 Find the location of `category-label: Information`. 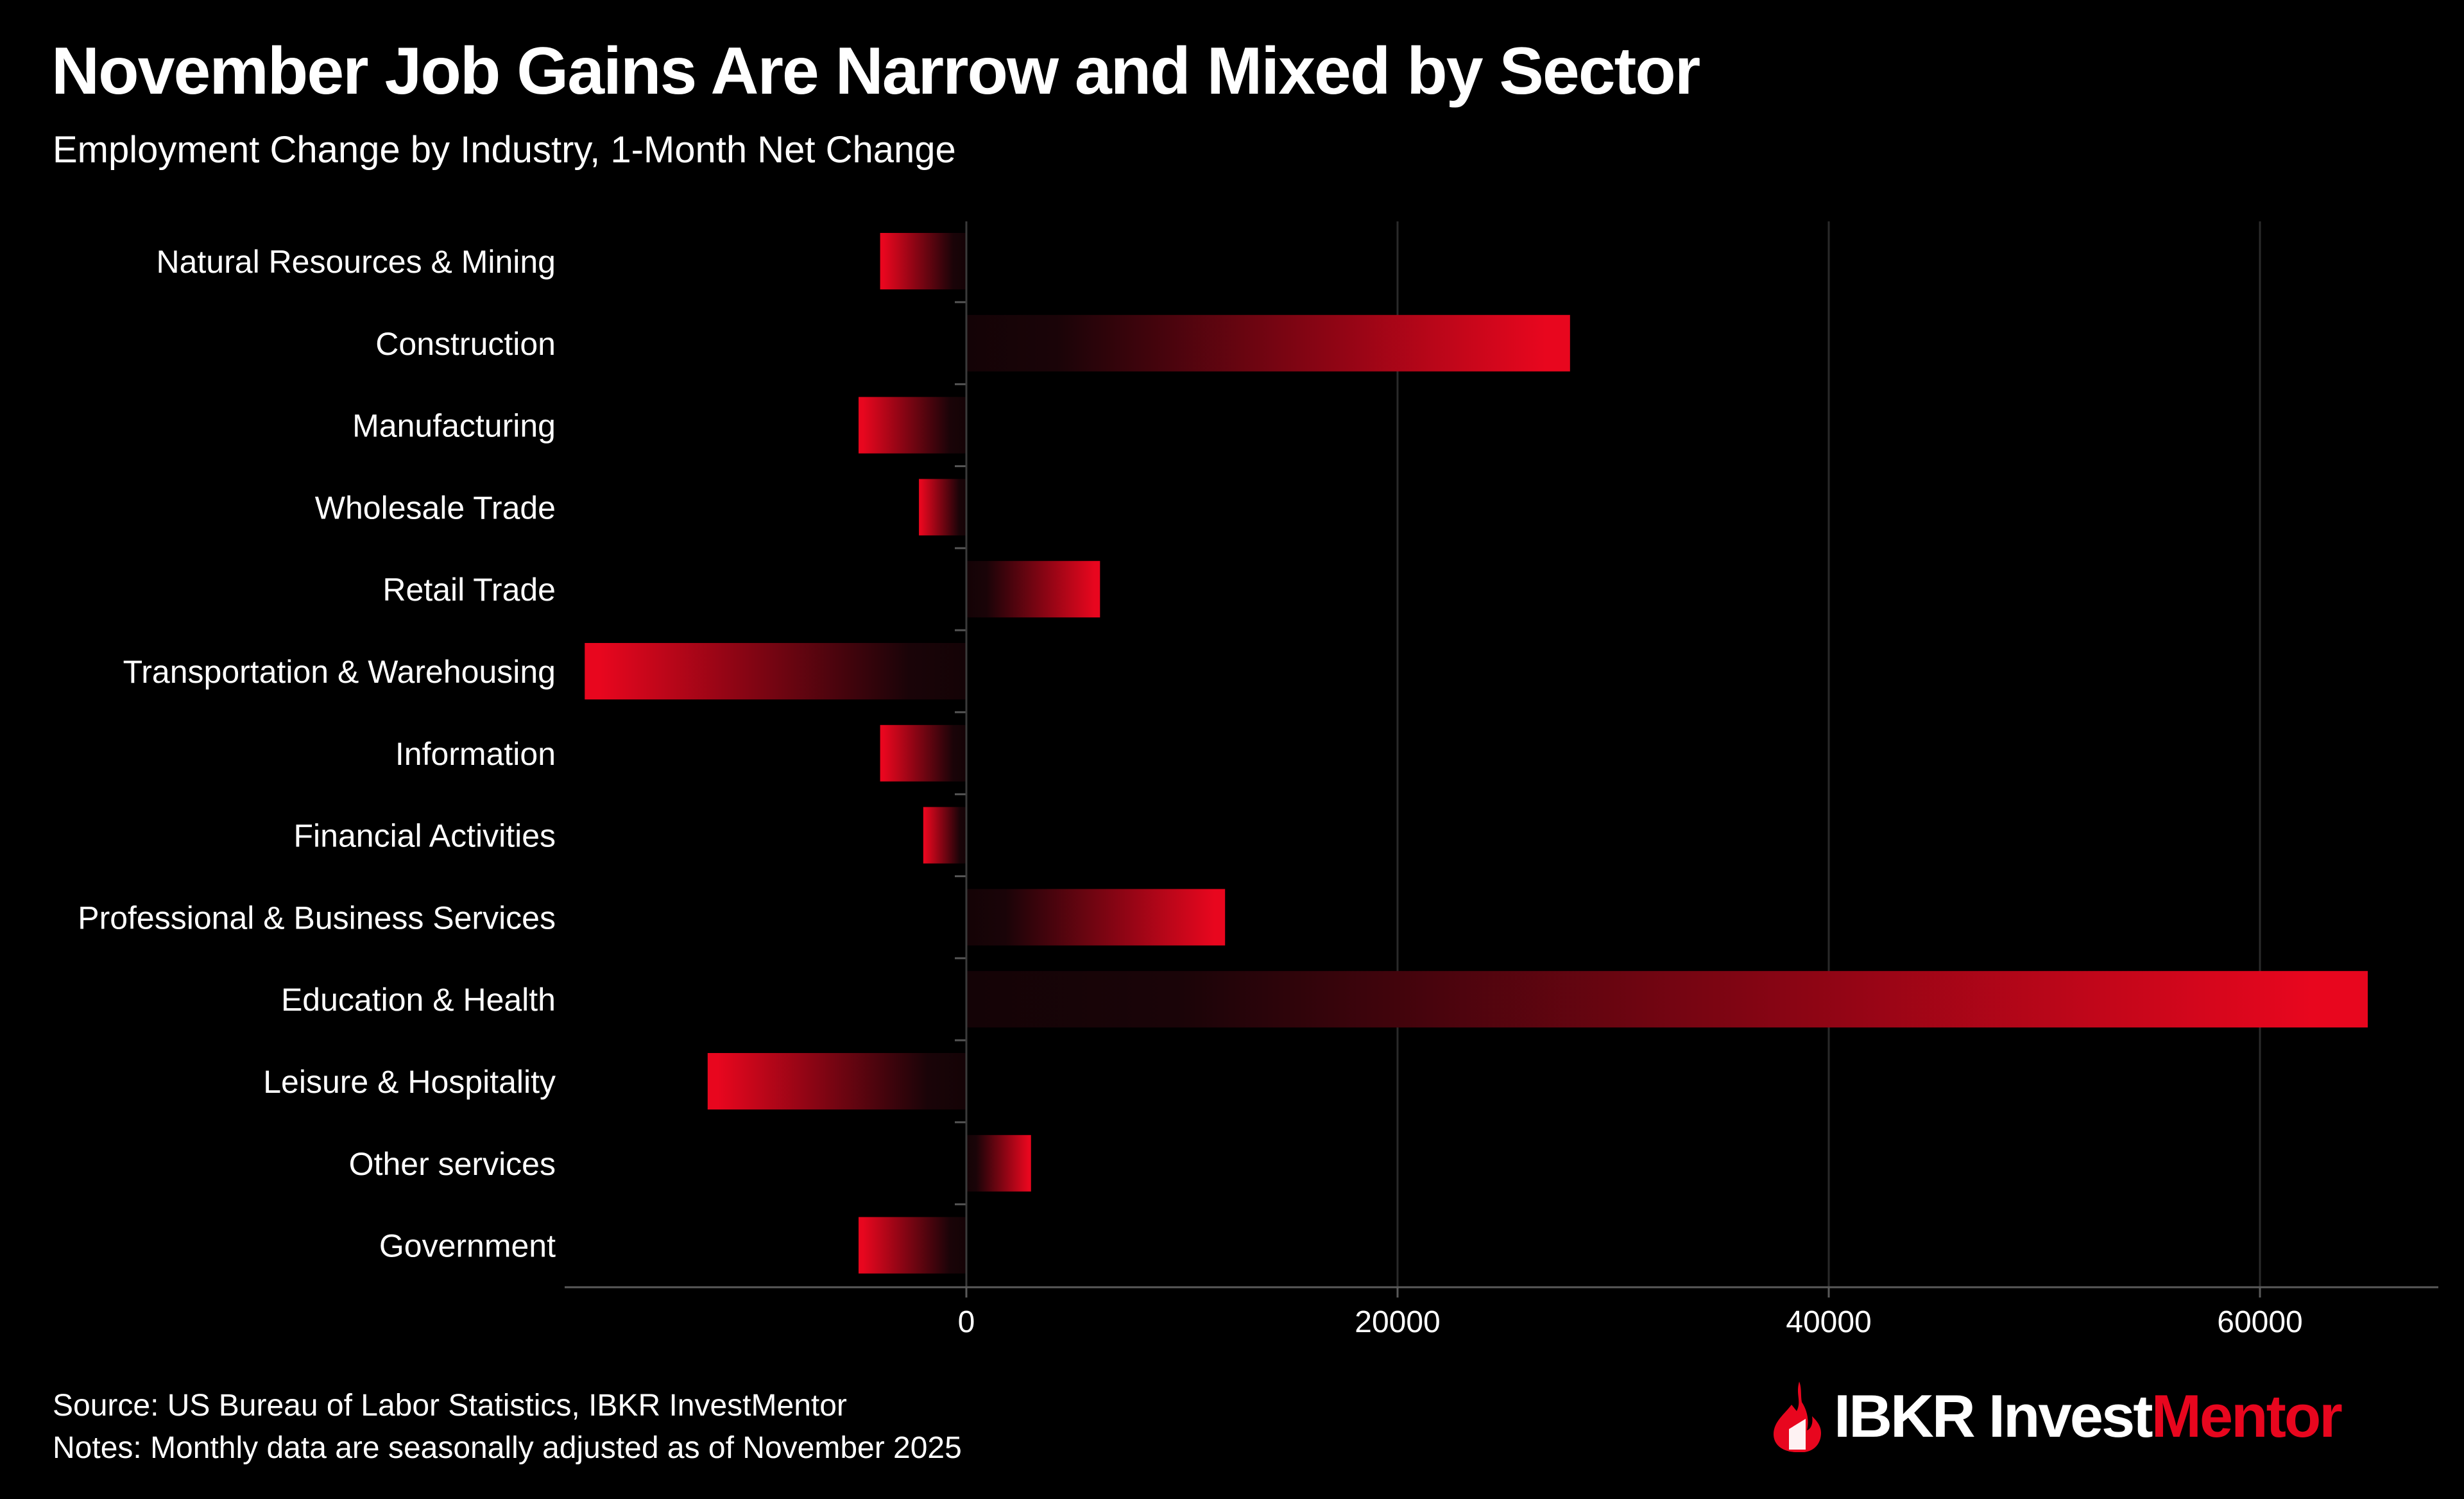

category-label: Information is located at coordinates (475, 754).